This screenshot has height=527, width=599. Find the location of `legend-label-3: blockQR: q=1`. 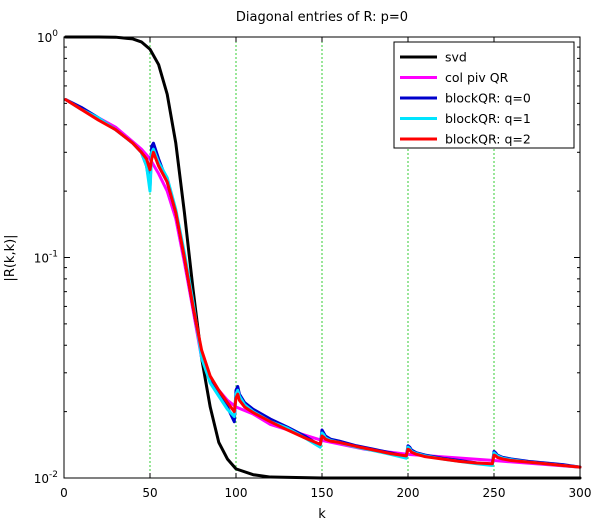

legend-label-3: blockQR: q=1 is located at coordinates (488, 118).